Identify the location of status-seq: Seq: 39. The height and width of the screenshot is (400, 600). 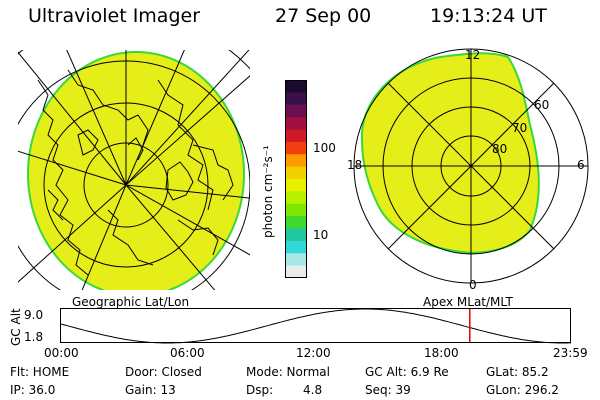
(388, 390).